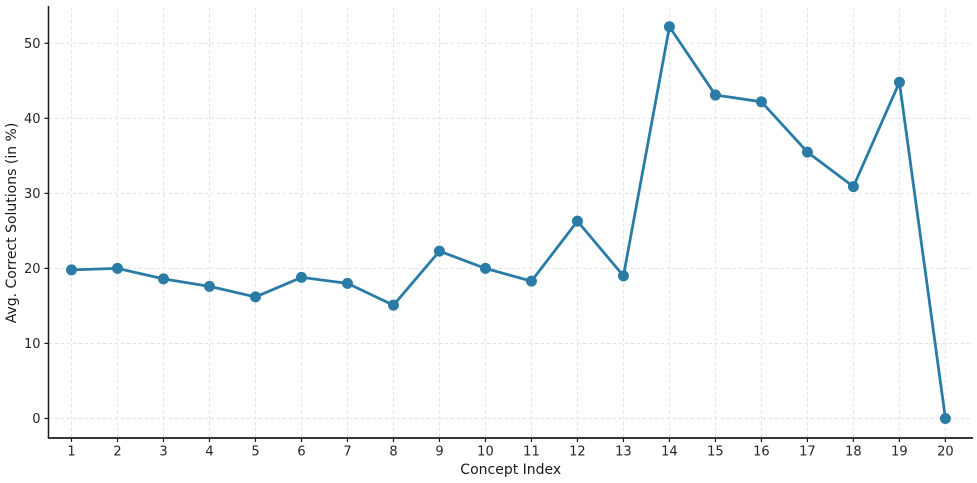 Image resolution: width=977 pixels, height=483 pixels. I want to click on x-tick-label: 5, so click(255, 452).